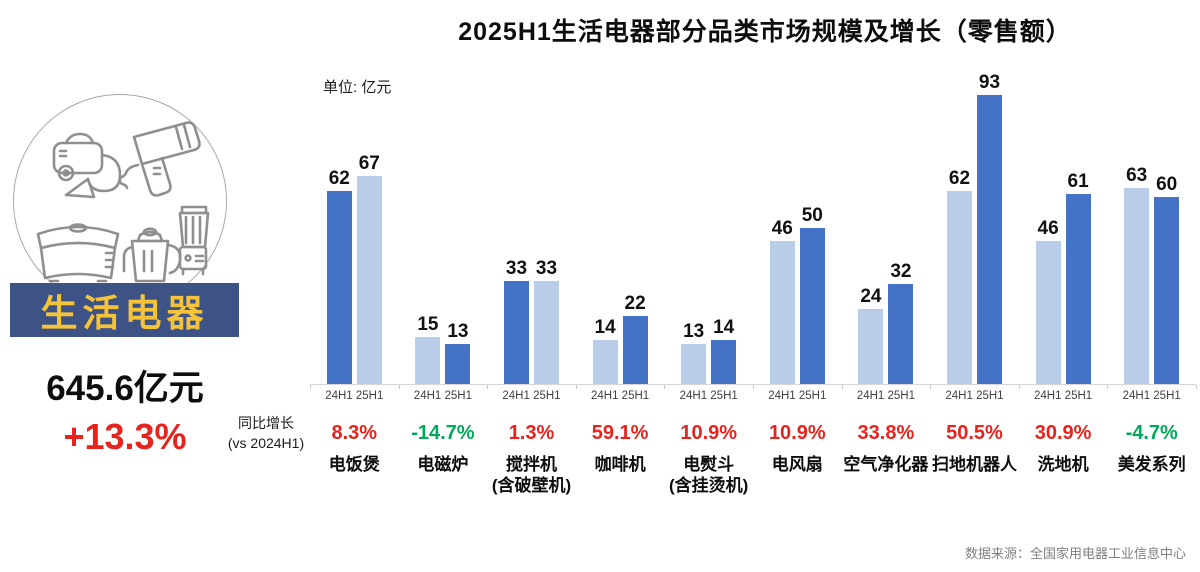 The image size is (1200, 572). I want to click on category-label-扫地机器人: 扫地机器人, so click(974, 464).